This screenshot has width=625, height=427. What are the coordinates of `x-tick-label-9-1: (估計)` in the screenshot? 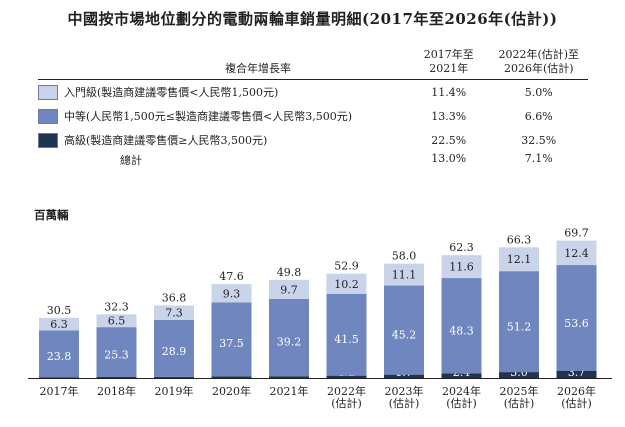 It's located at (576, 403).